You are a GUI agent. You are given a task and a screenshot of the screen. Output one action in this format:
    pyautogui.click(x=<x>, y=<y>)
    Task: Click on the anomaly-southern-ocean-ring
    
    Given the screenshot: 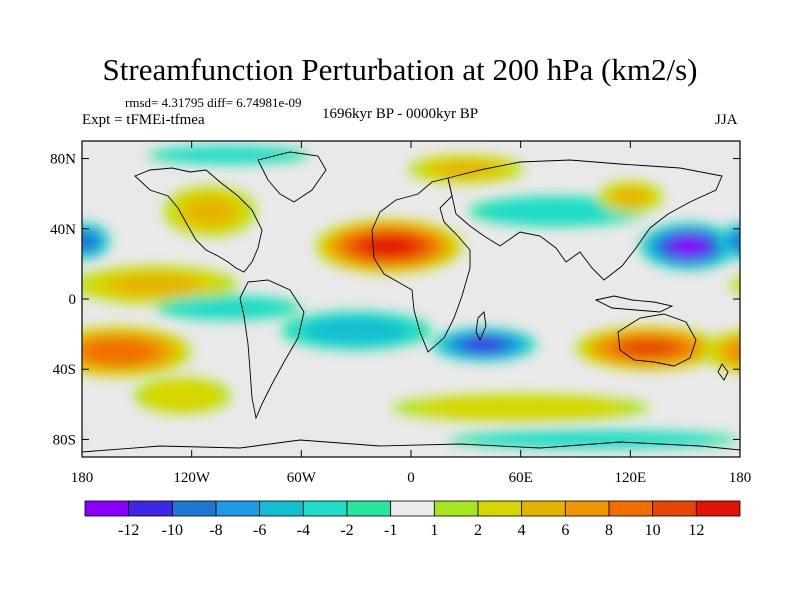 What is the action you would take?
    pyautogui.click(x=520, y=407)
    